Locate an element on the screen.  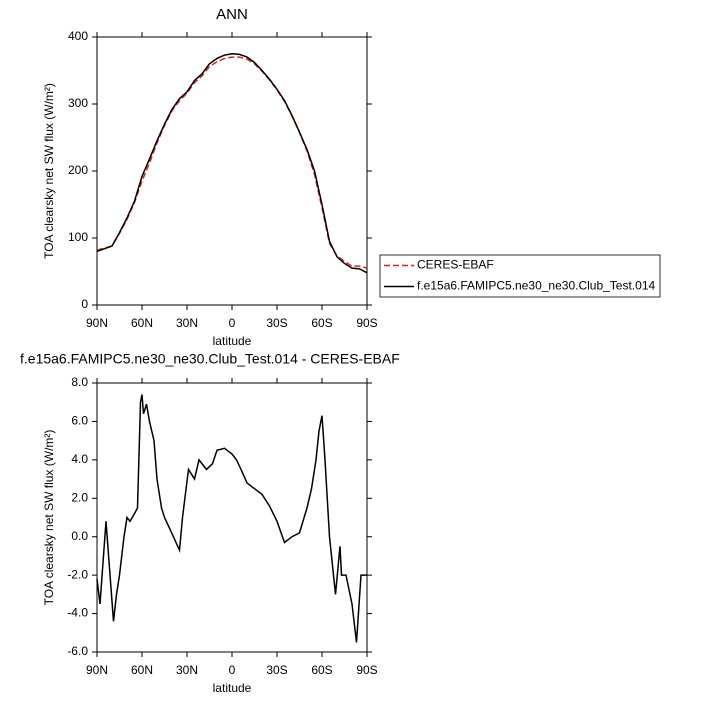
y-tick-label: 0 is located at coordinates (84, 304).